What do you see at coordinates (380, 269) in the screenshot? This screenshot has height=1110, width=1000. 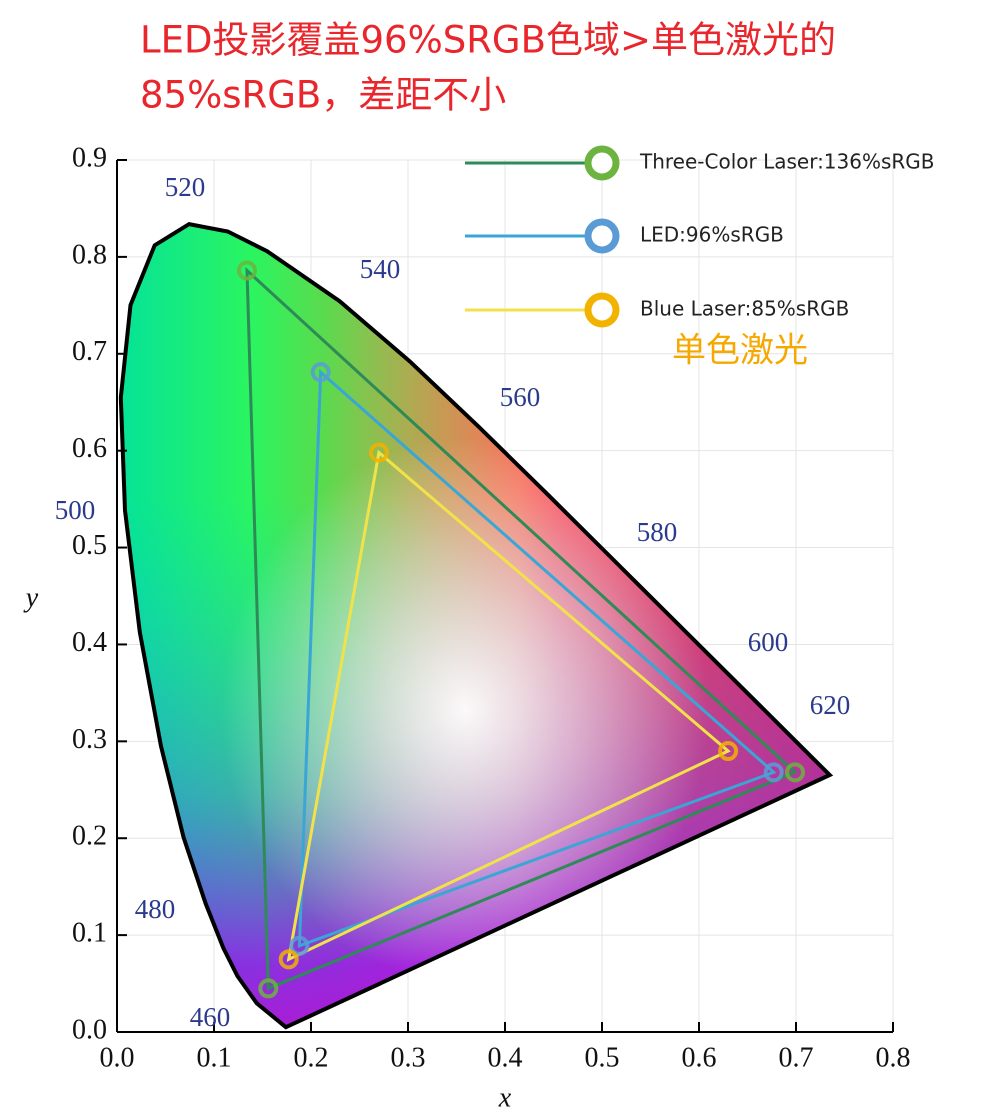 I see `wavelength-label: 540` at bounding box center [380, 269].